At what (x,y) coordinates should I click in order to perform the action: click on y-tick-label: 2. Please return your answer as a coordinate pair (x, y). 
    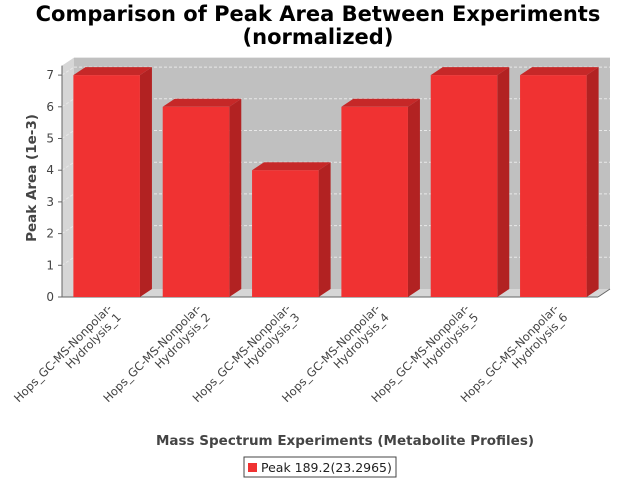
    Looking at the image, I should click on (50, 234).